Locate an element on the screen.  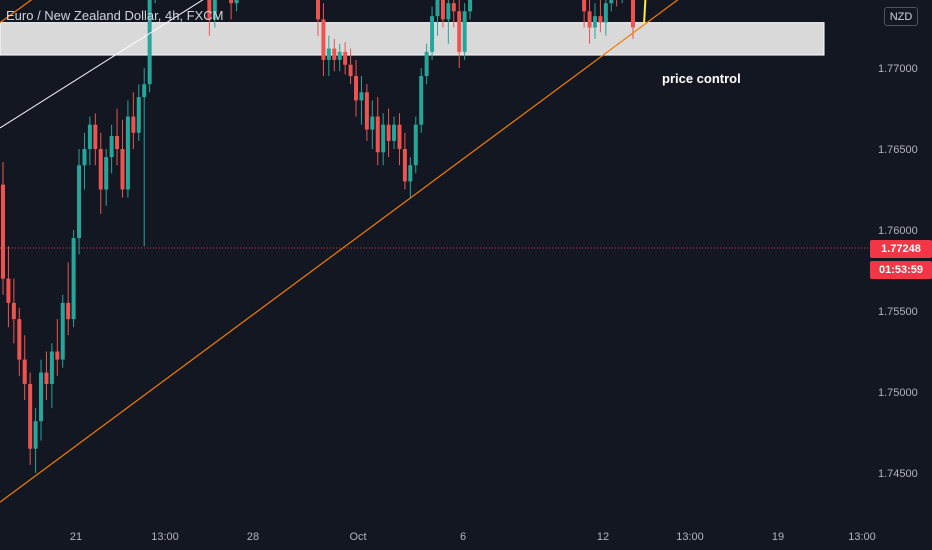
x-tick-label: 19 is located at coordinates (778, 537).